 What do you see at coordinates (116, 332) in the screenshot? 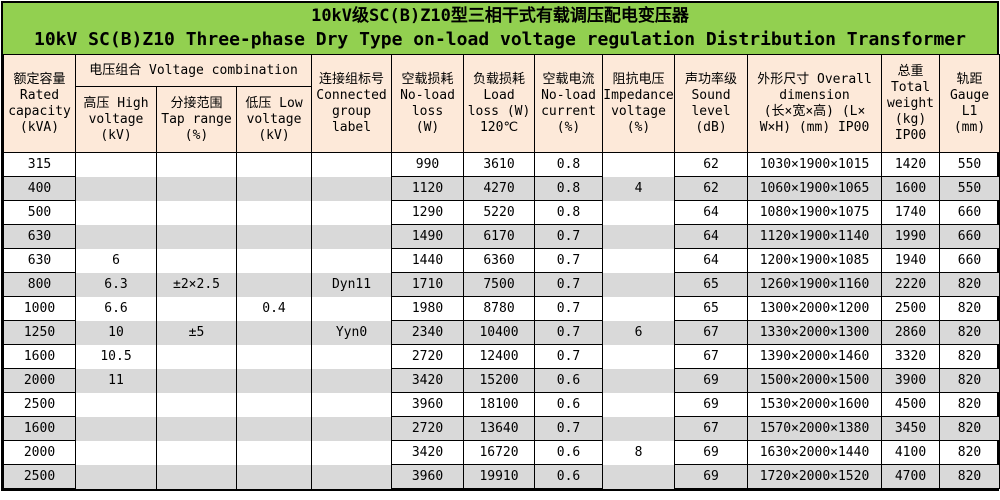
I see `table-cell: 10` at bounding box center [116, 332].